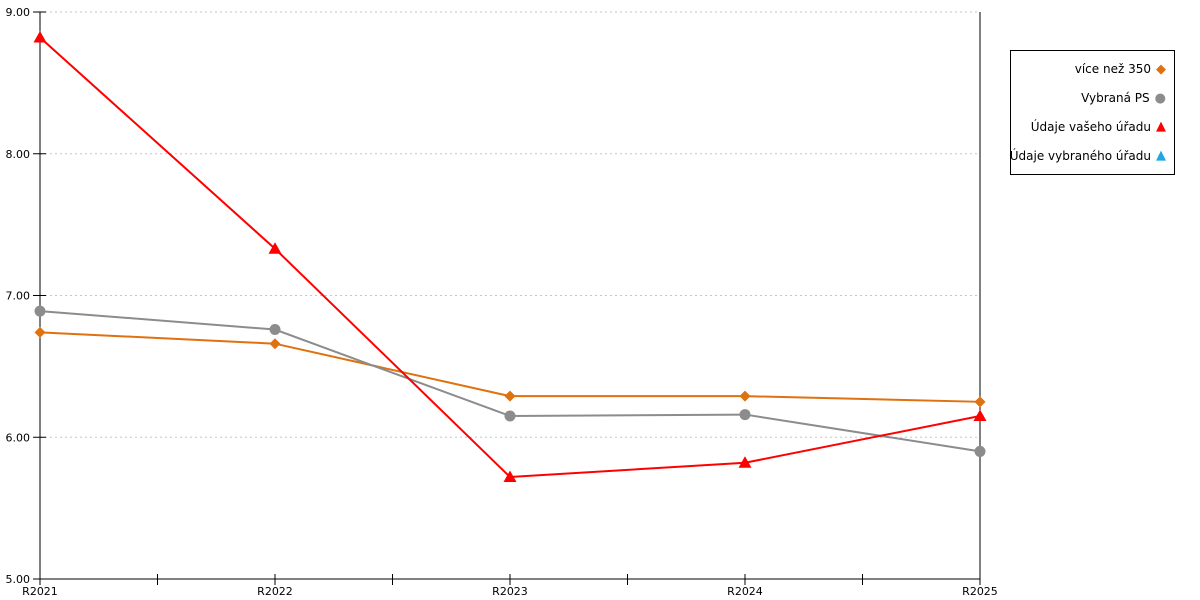 The width and height of the screenshot is (1200, 600). Describe the element at coordinates (18, 296) in the screenshot. I see `y-tick-label: 7.00` at that location.